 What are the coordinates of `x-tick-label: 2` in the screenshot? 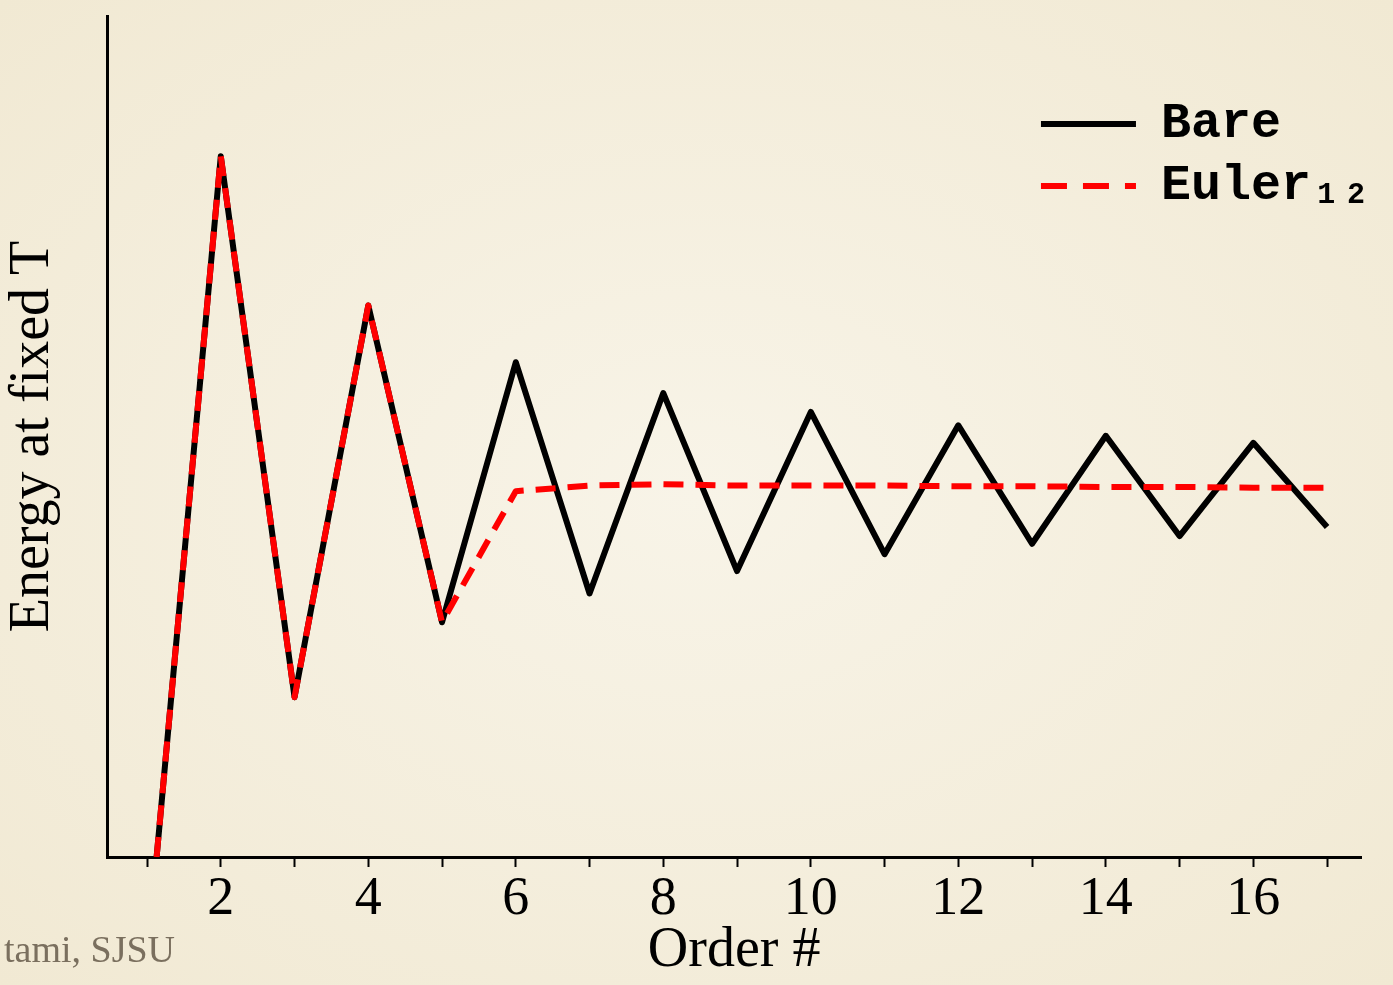 It's located at (221, 895).